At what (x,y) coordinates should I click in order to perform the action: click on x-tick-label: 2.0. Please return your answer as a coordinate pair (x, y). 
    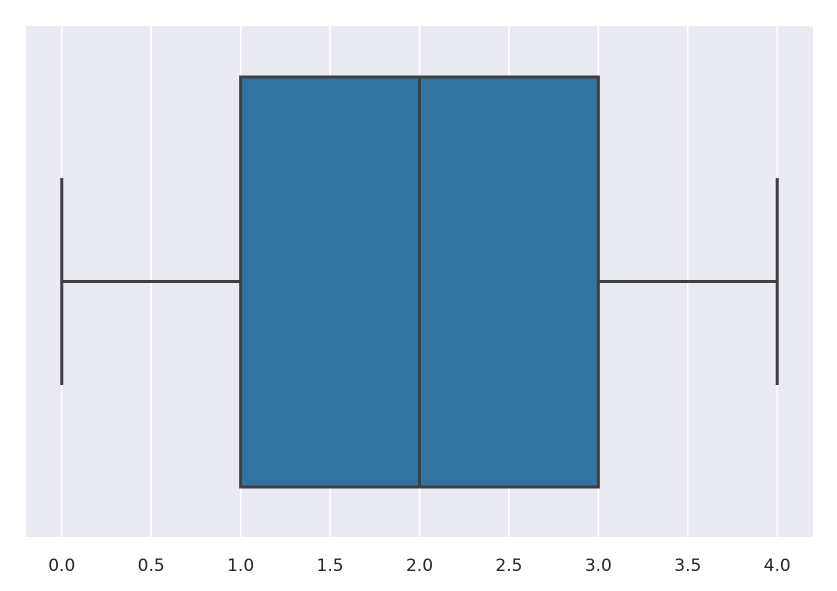
    Looking at the image, I should click on (419, 566).